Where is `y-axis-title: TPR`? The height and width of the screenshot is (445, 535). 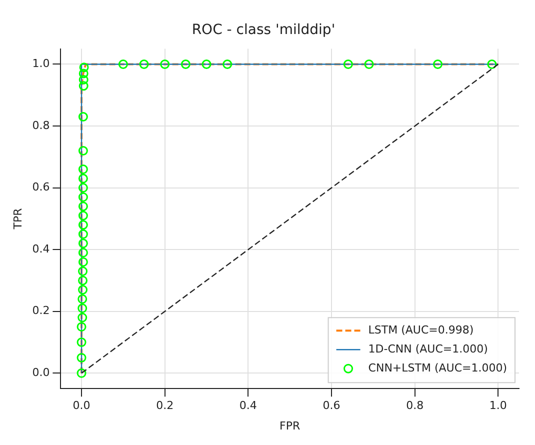
y-axis-title: TPR is located at coordinates (17, 219).